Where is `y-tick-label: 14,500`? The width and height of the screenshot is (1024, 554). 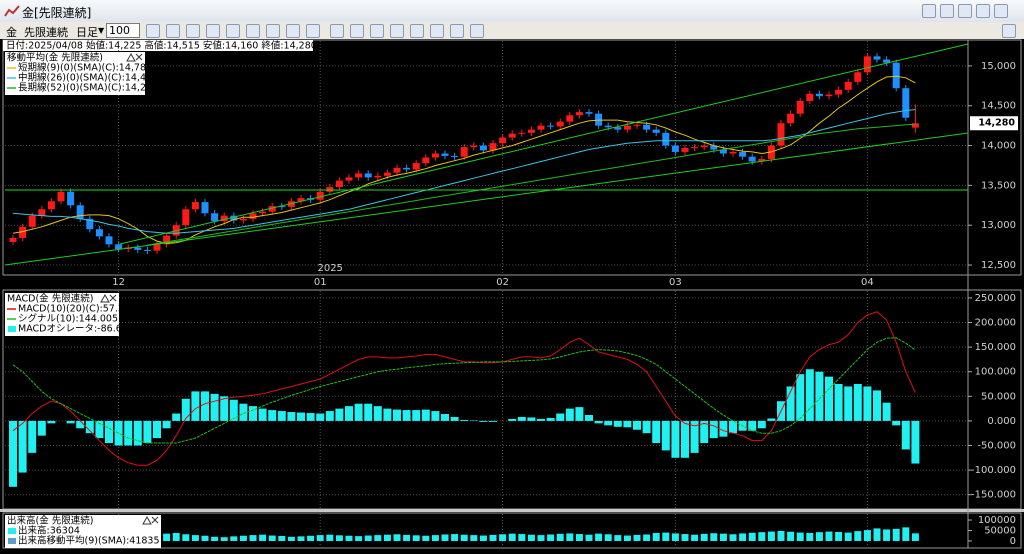 y-tick-label: 14,500 is located at coordinates (998, 106).